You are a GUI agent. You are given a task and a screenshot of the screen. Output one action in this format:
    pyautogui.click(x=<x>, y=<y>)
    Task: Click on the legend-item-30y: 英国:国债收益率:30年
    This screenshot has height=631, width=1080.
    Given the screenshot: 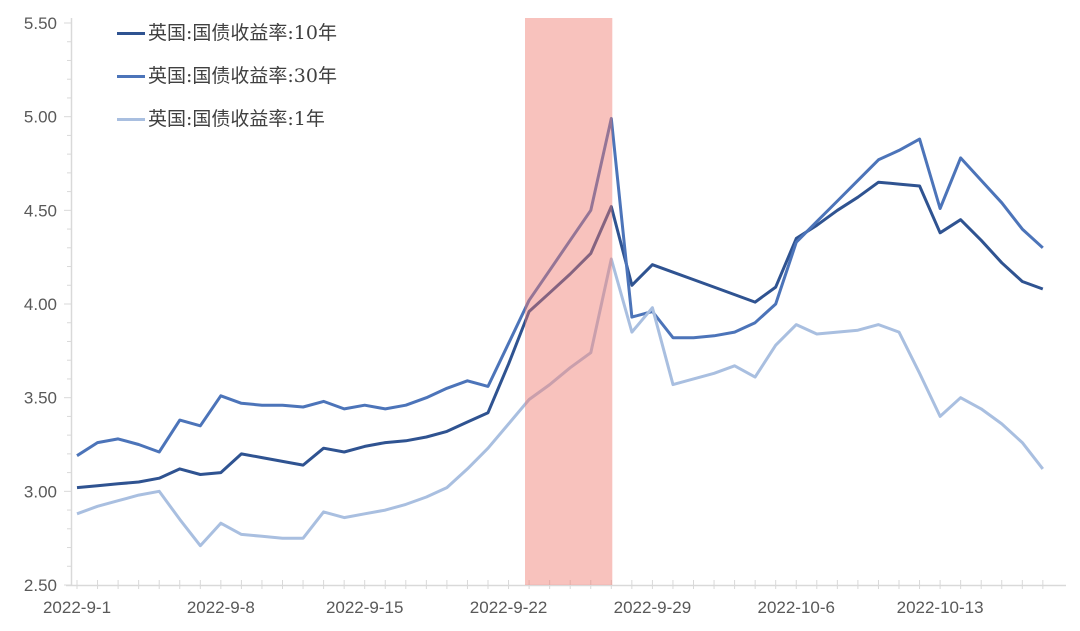 What is the action you would take?
    pyautogui.click(x=227, y=76)
    